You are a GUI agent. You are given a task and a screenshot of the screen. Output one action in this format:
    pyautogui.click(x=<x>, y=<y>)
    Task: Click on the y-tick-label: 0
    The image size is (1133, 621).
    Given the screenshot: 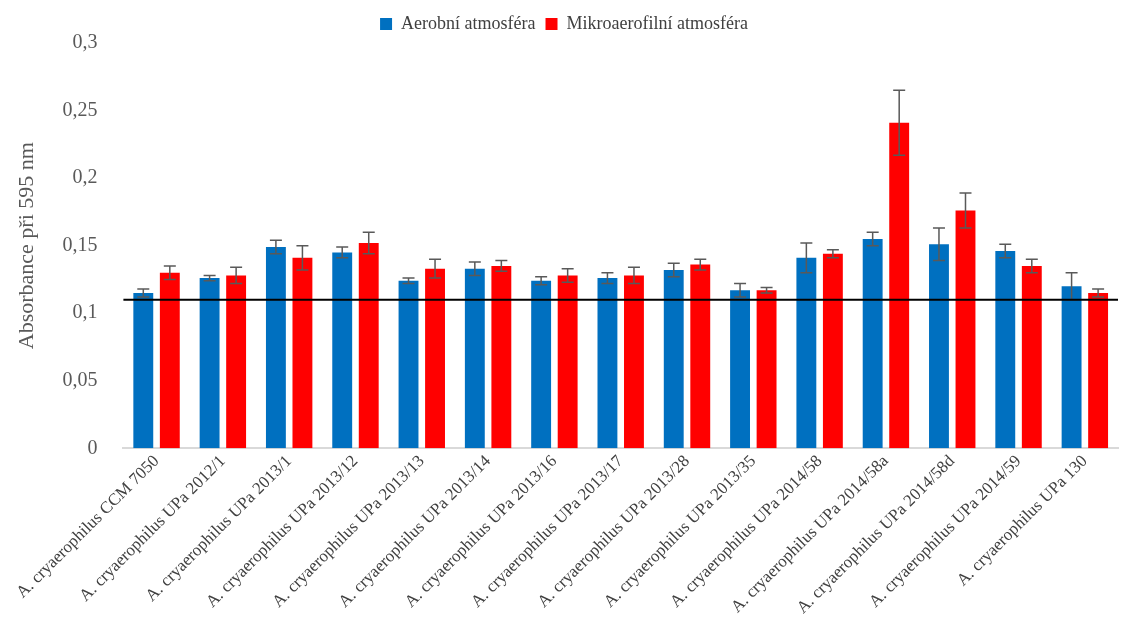 What is the action you would take?
    pyautogui.click(x=92, y=446)
    